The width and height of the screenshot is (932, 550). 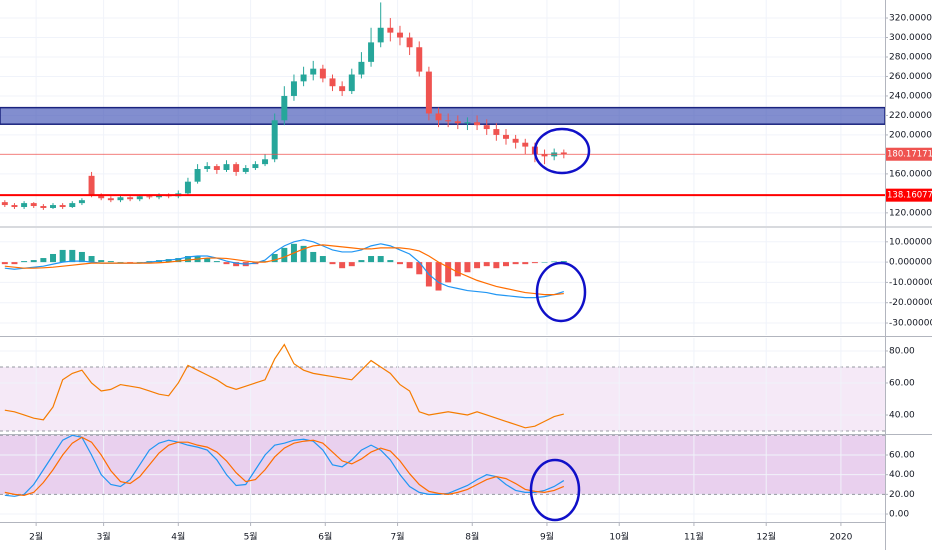 I want to click on y-tick-label: 260.00000000, so click(x=910, y=77).